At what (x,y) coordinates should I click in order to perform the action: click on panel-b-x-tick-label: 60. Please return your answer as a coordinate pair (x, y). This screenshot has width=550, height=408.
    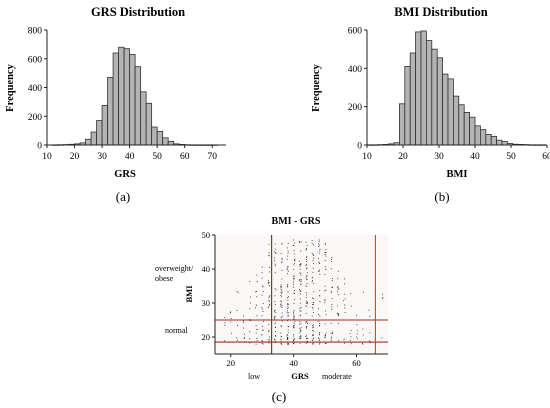
    Looking at the image, I should click on (546, 157).